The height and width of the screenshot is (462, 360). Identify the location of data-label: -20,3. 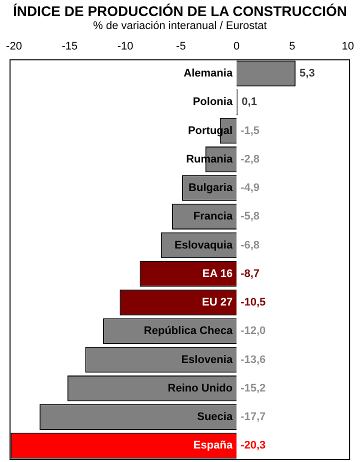
(253, 446).